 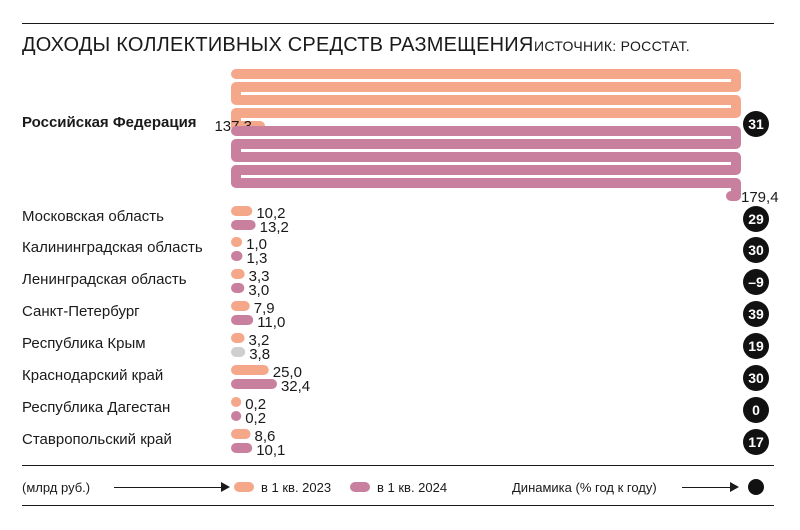 What do you see at coordinates (81, 311) in the screenshot?
I see `row-label-4: Санкт-Петербург` at bounding box center [81, 311].